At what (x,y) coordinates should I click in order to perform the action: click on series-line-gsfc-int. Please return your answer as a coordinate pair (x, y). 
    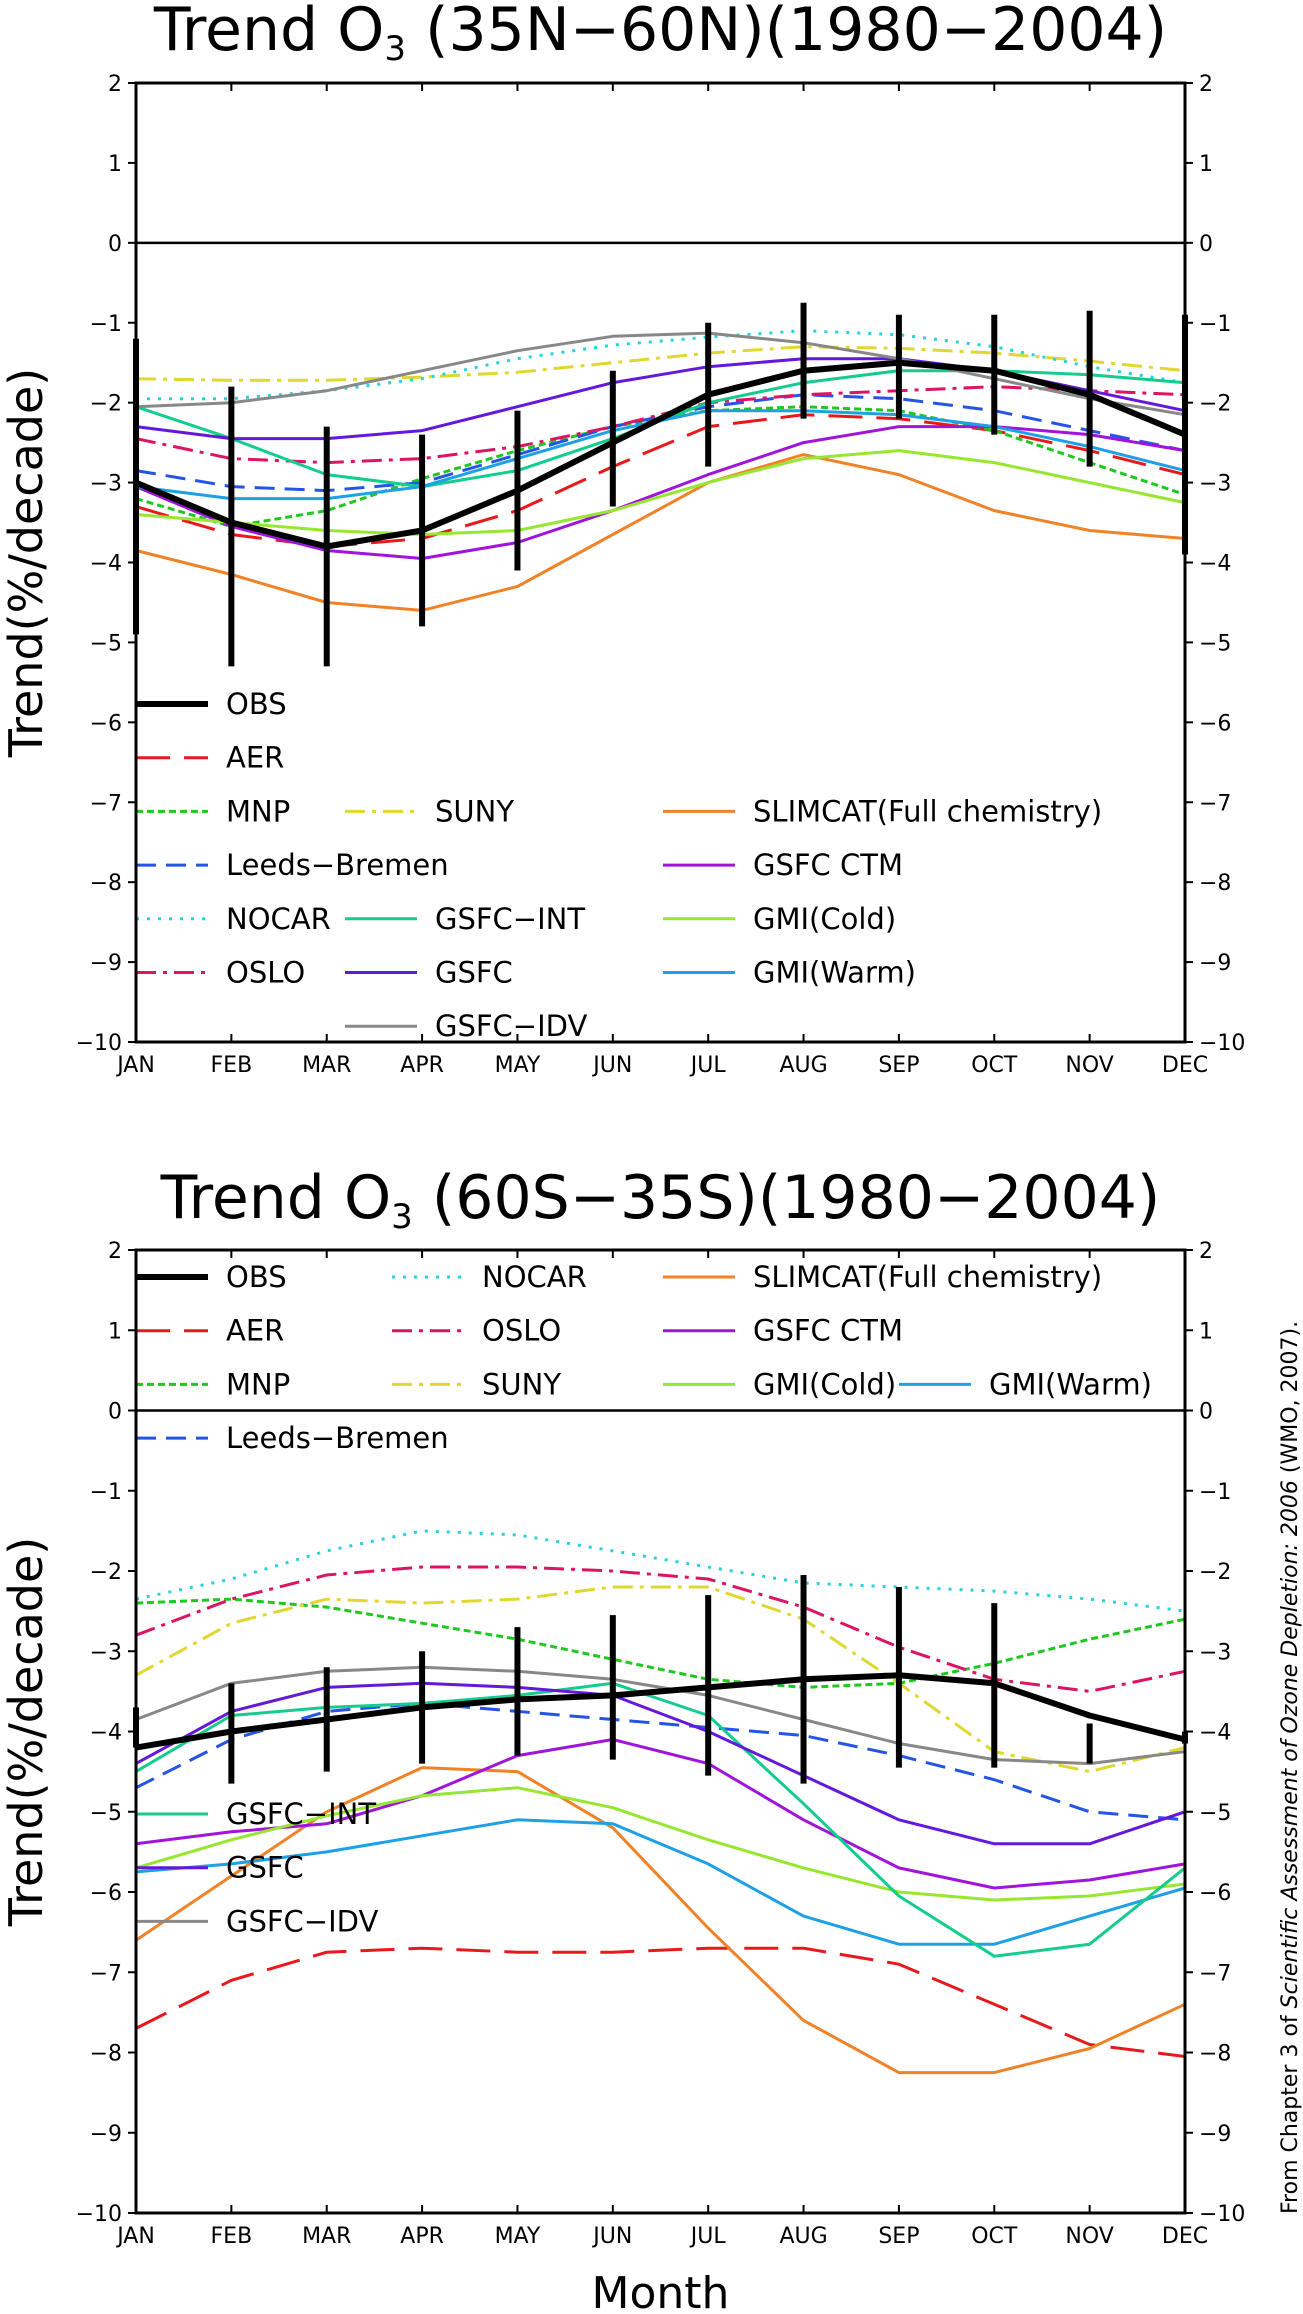
    Looking at the image, I should click on (660, 1819).